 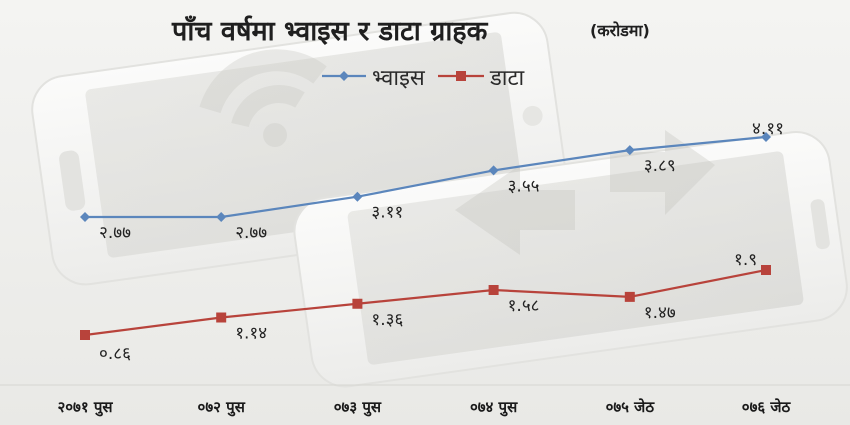 I want to click on x-tick-label-4: ०७५ जेठ, so click(x=631, y=407).